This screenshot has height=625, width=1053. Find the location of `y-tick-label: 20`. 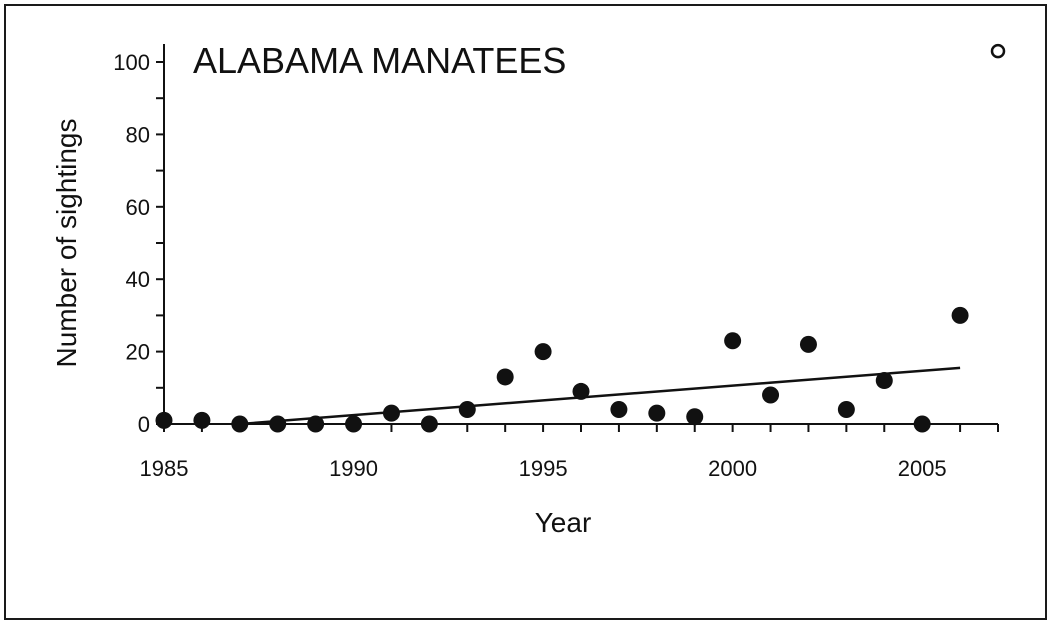

y-tick-label: 20 is located at coordinates (138, 352).